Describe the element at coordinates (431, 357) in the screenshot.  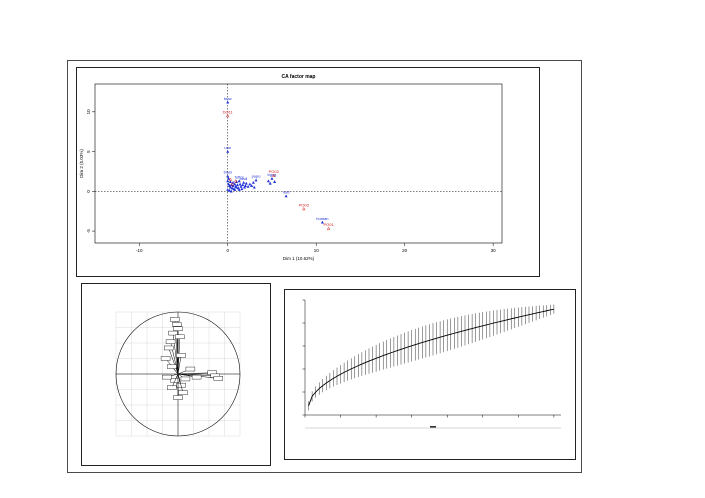
I see `mean-curve` at that location.